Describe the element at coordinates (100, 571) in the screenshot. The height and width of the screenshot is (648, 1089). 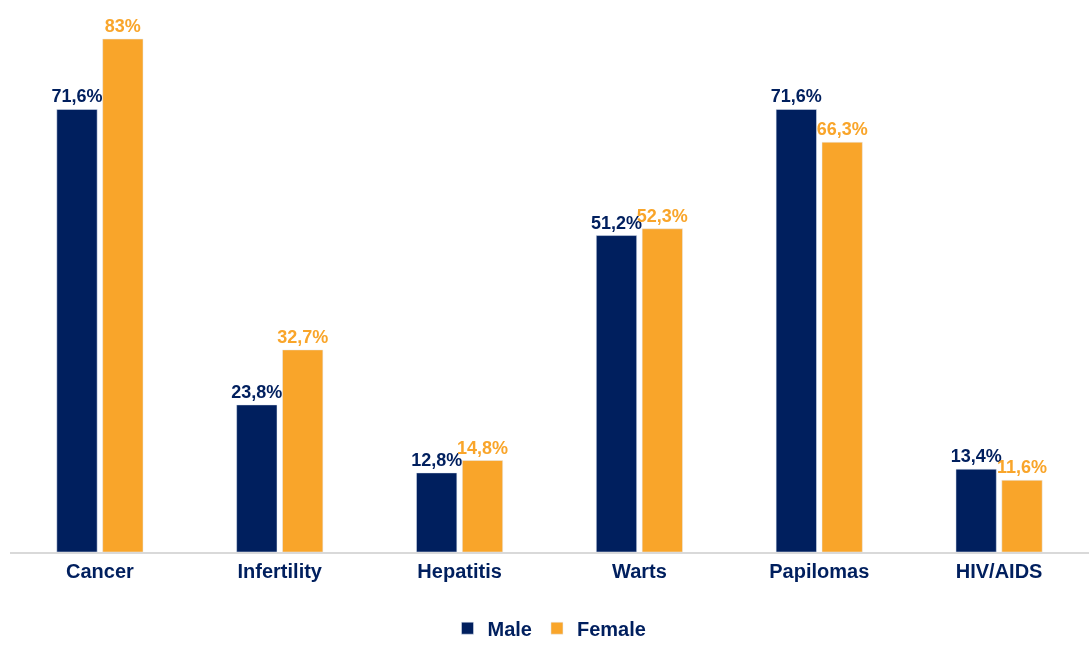
I see `x-tick-label: Cancer` at that location.